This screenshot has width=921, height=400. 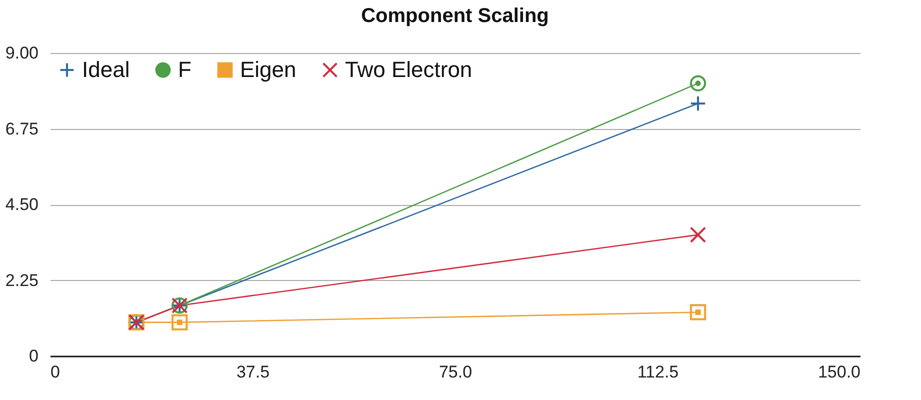 What do you see at coordinates (106, 69) in the screenshot?
I see `legend-label: Ideal` at bounding box center [106, 69].